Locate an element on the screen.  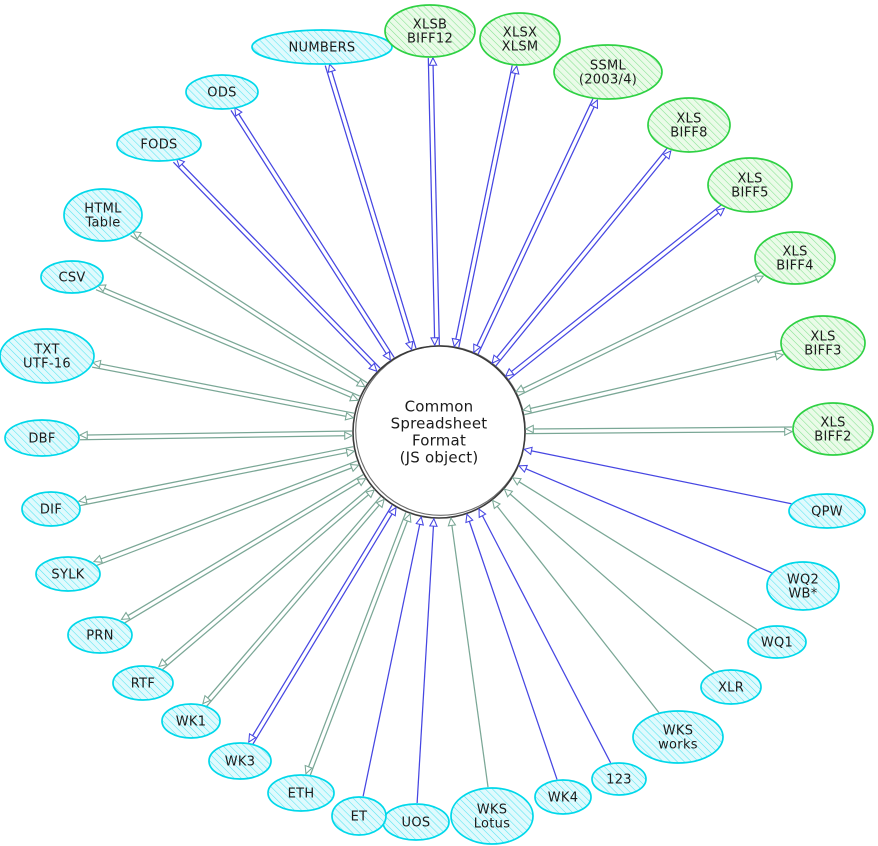
node-wq1: WQ1 is located at coordinates (777, 642).